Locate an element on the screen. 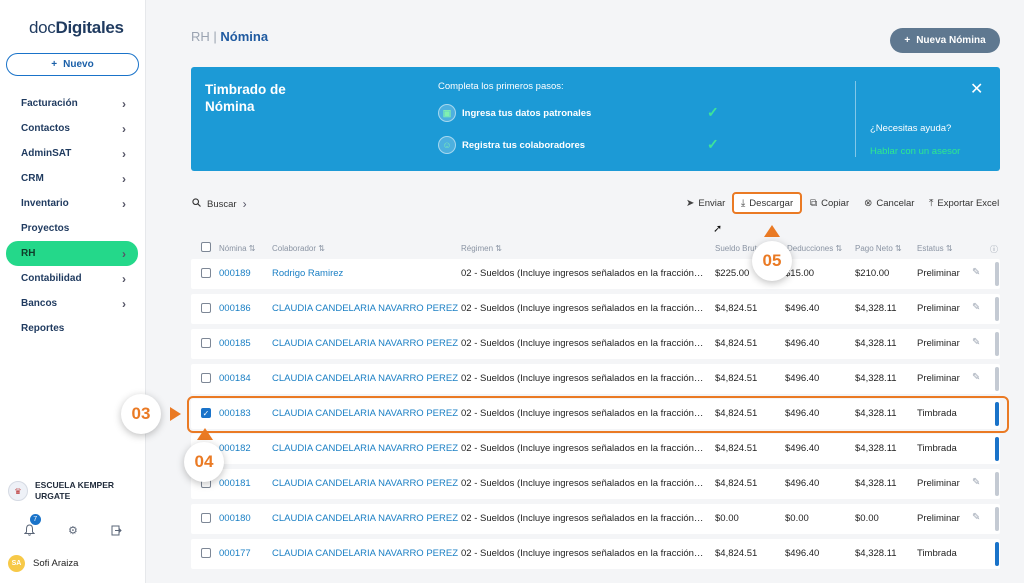 The image size is (1024, 583). select-all-checkbox is located at coordinates (206, 247).